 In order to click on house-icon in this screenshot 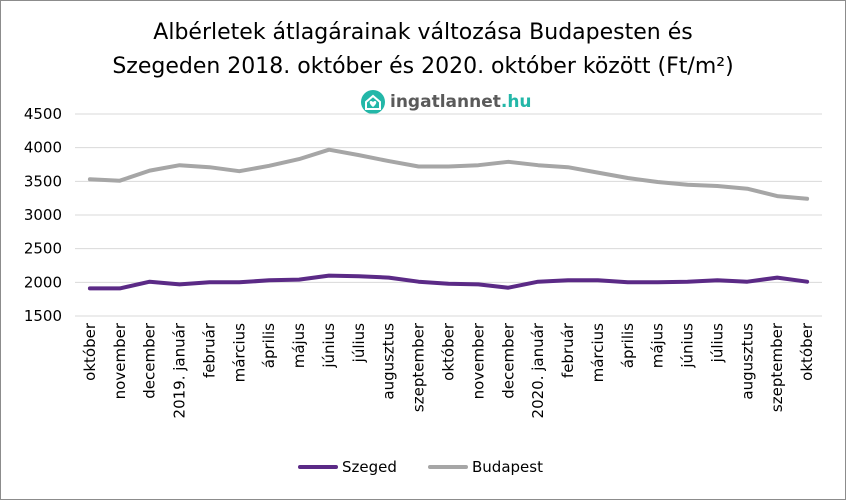, I will do `click(373, 102)`.